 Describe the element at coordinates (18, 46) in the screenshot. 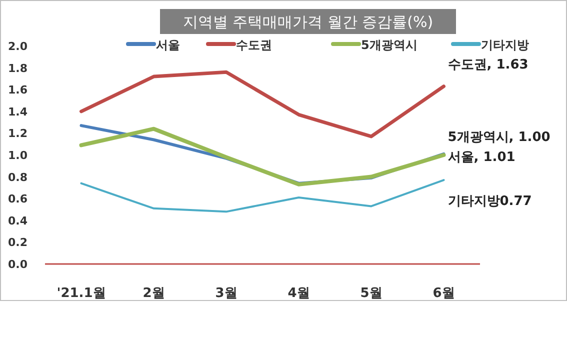

I see `y-tick-label: 2.0` at that location.